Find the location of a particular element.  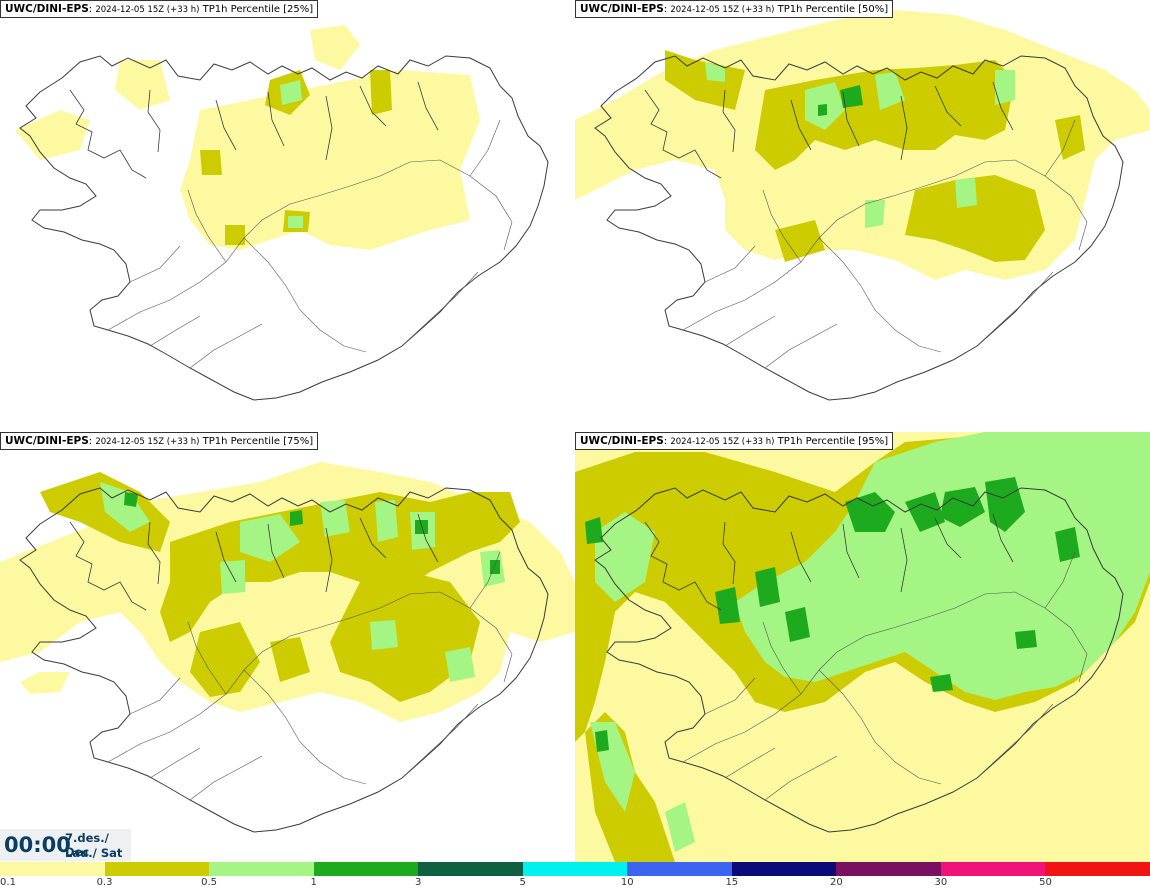

colorbar-tick-label: 0.5 is located at coordinates (209, 882).